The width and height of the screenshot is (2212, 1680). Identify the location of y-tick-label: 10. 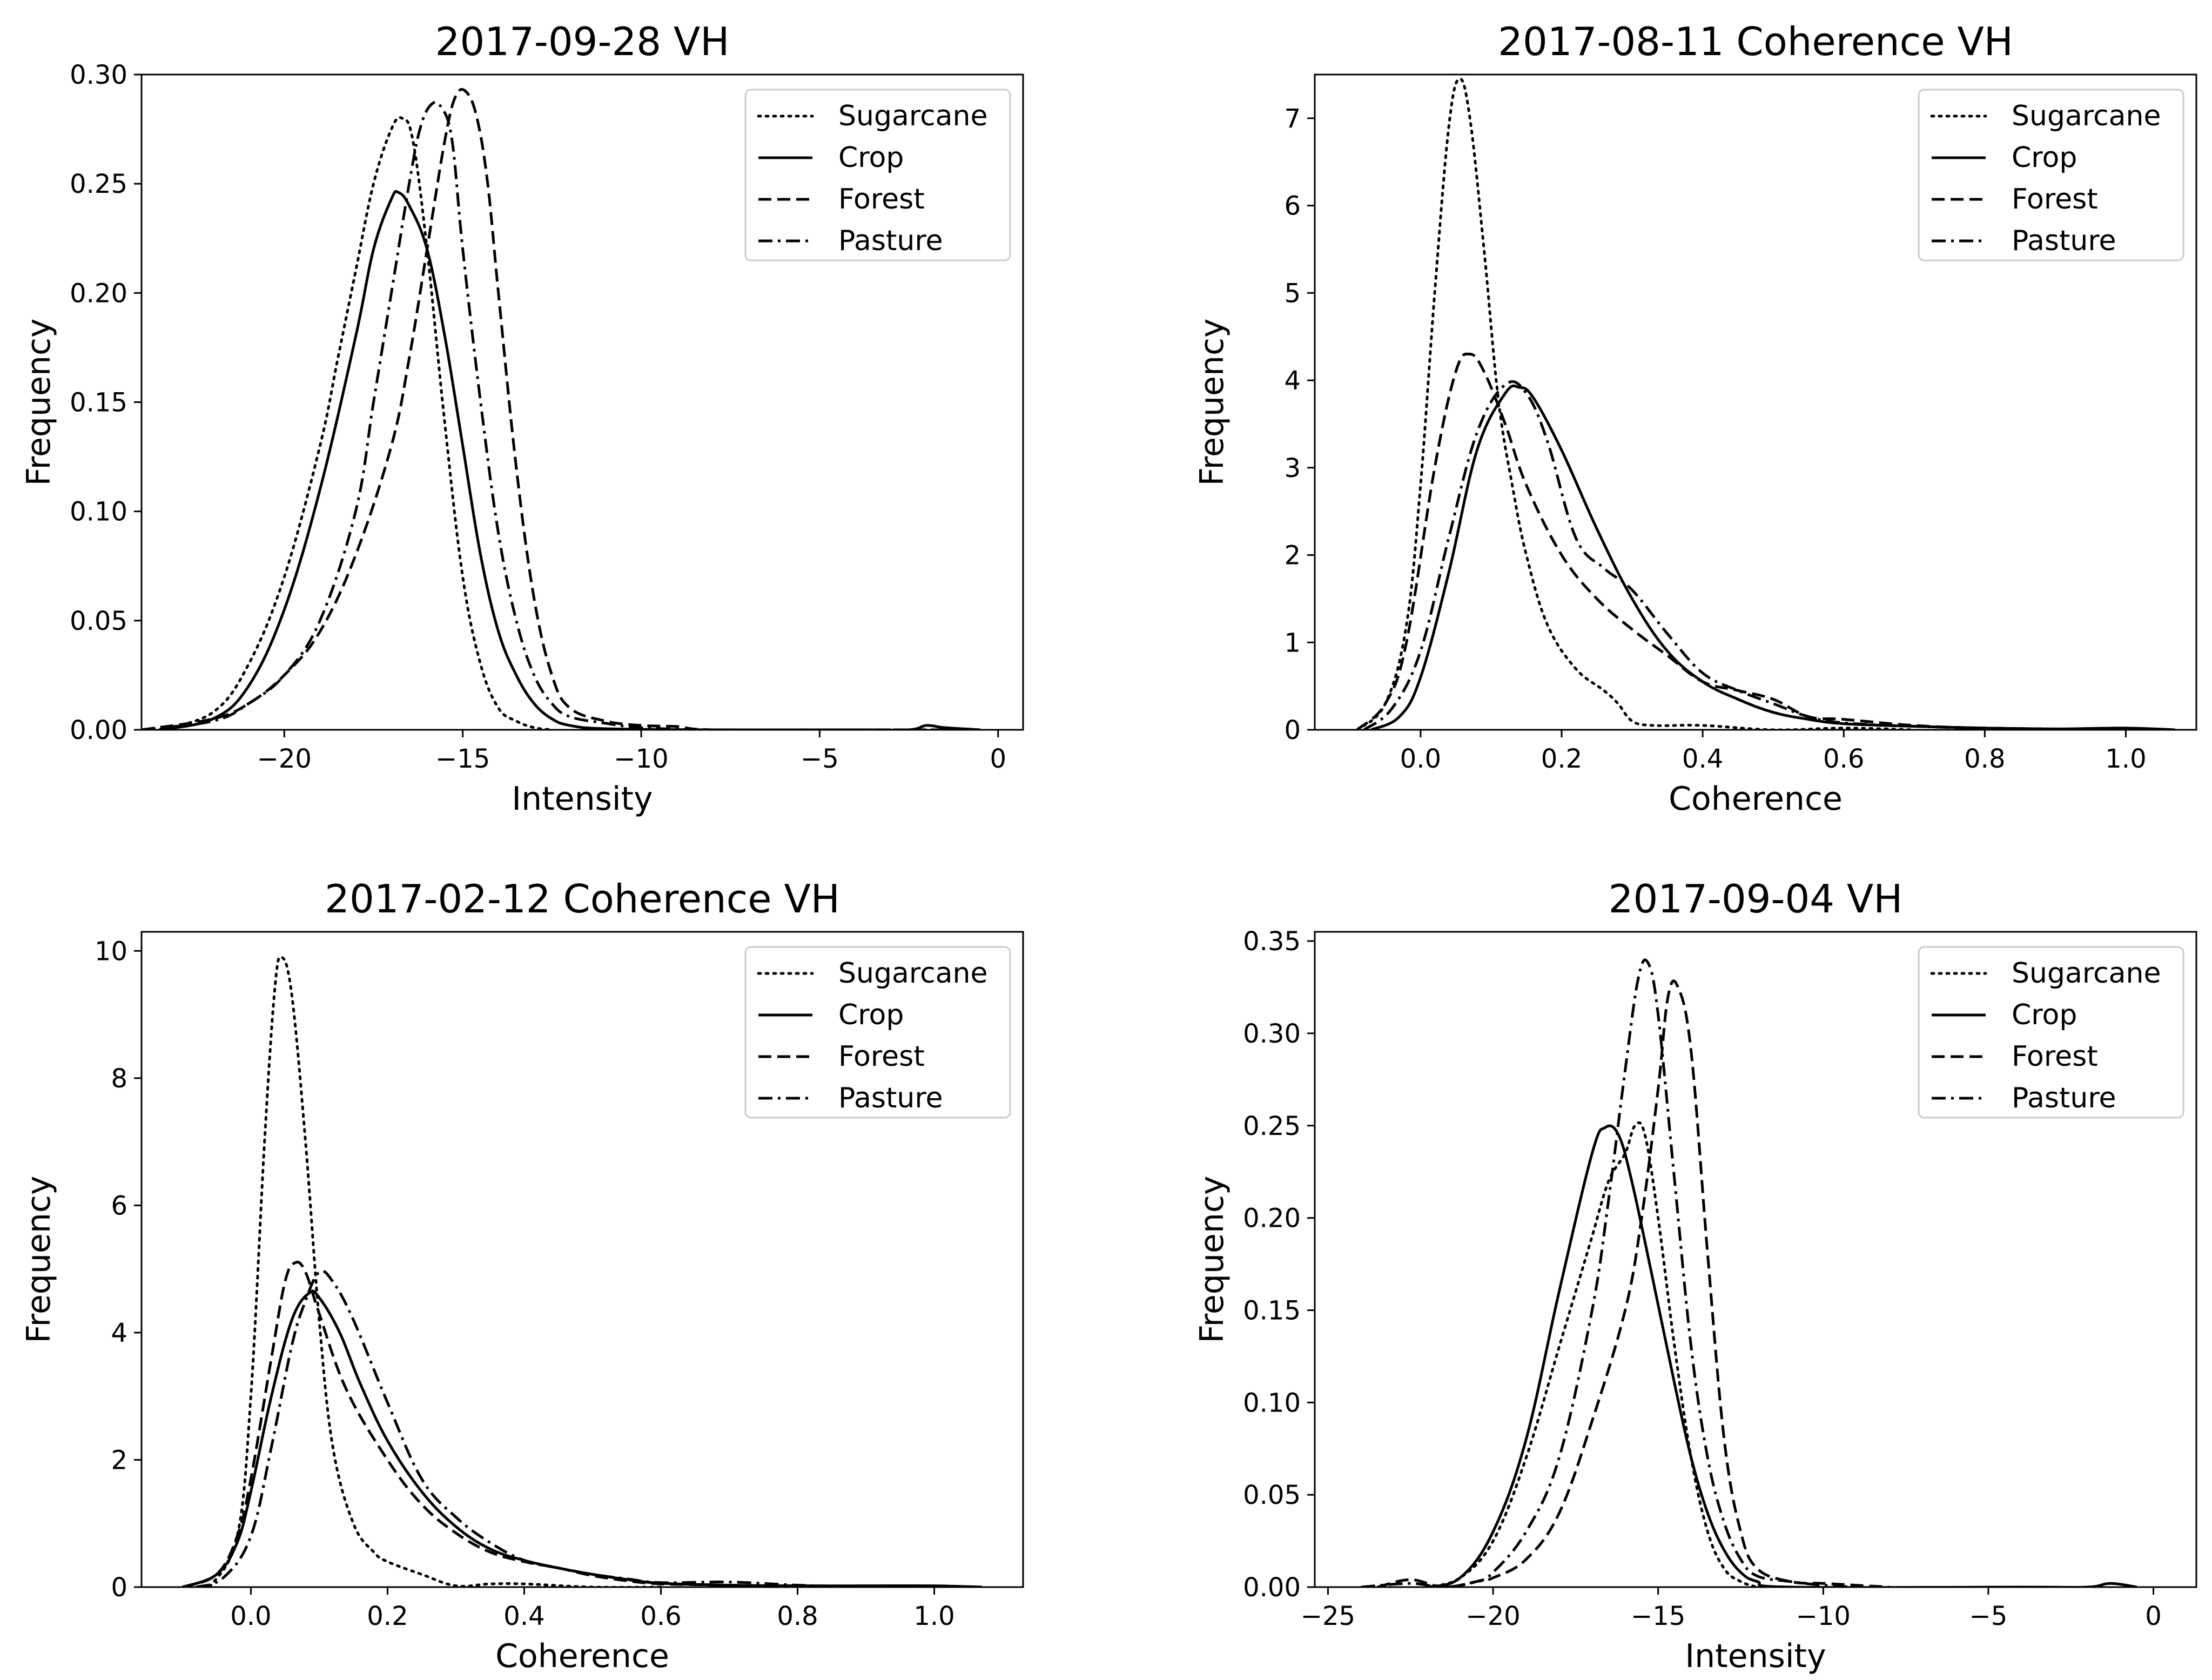
(111, 951).